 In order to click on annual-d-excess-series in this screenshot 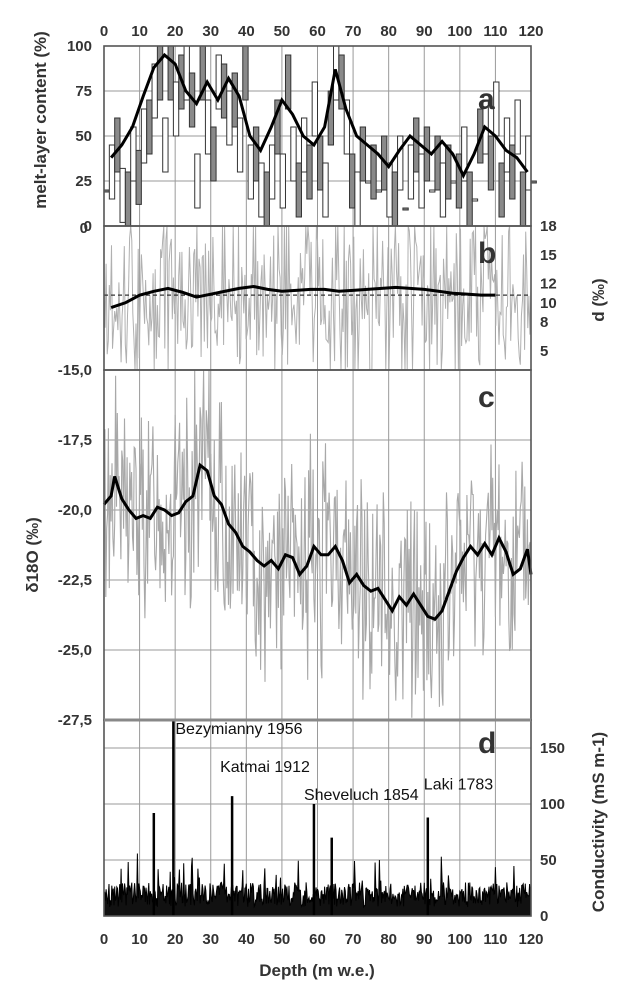, I will do `click(317, 298)`.